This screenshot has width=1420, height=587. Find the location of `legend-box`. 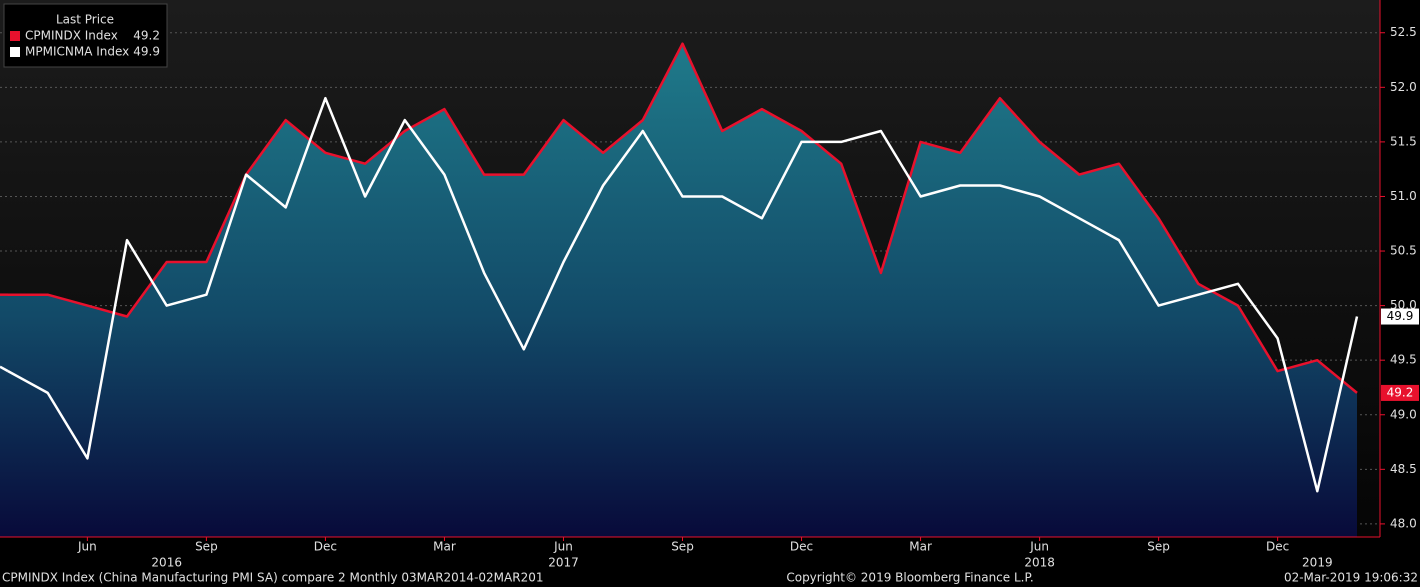

legend-box is located at coordinates (85, 35).